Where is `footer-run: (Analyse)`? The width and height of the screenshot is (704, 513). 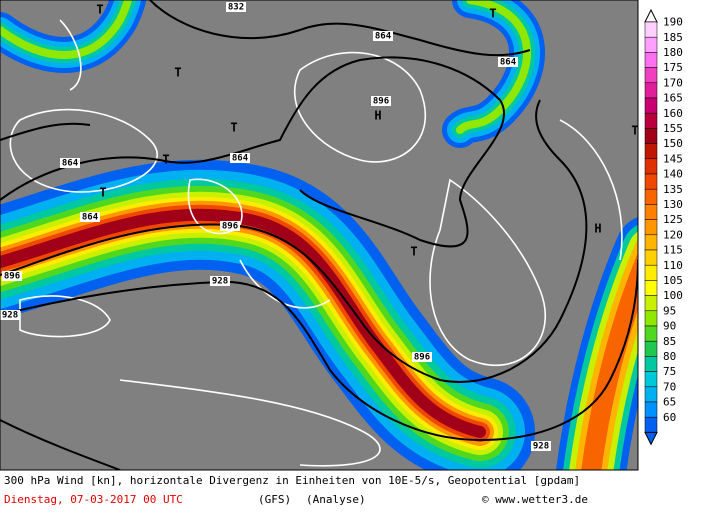 footer-run: (Analyse) is located at coordinates (336, 499).